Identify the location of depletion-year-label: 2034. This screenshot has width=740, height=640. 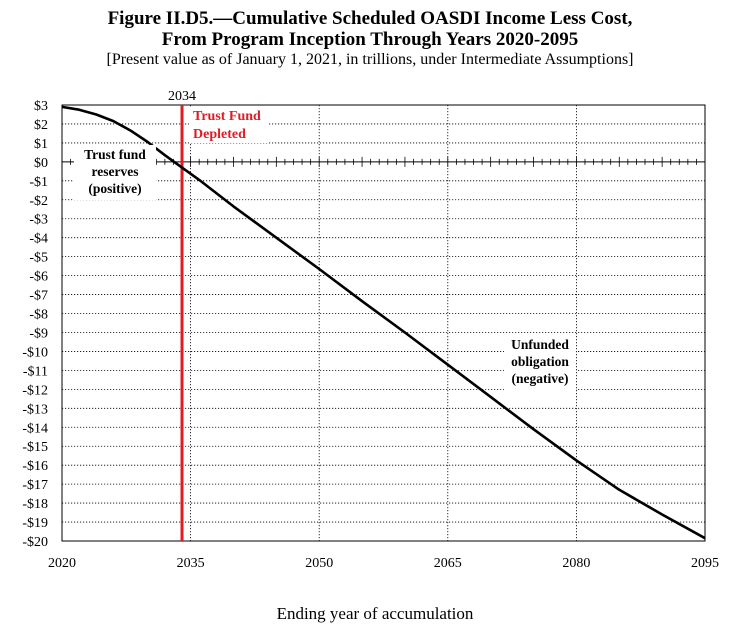
(182, 96).